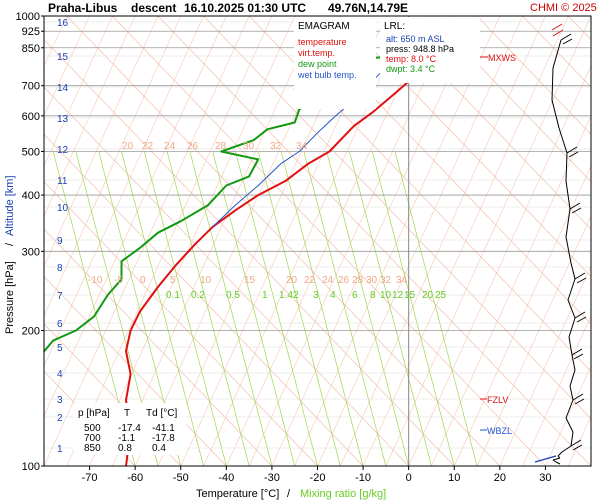 This screenshot has width=600, height=500. What do you see at coordinates (83, 8) in the screenshot?
I see `chart-title: Praha-Libus` at bounding box center [83, 8].